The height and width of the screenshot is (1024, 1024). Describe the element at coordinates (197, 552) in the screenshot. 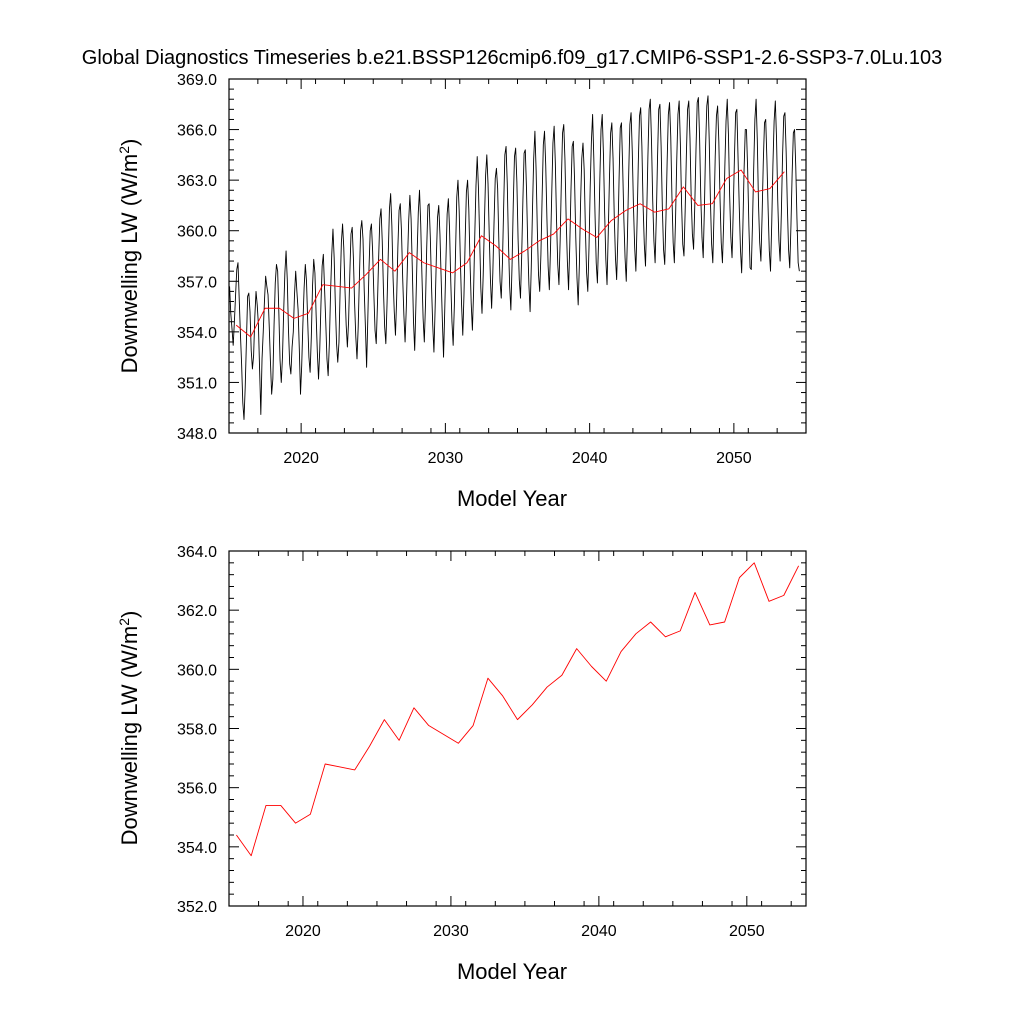

I see `y-tick-label: 364.0` at that location.